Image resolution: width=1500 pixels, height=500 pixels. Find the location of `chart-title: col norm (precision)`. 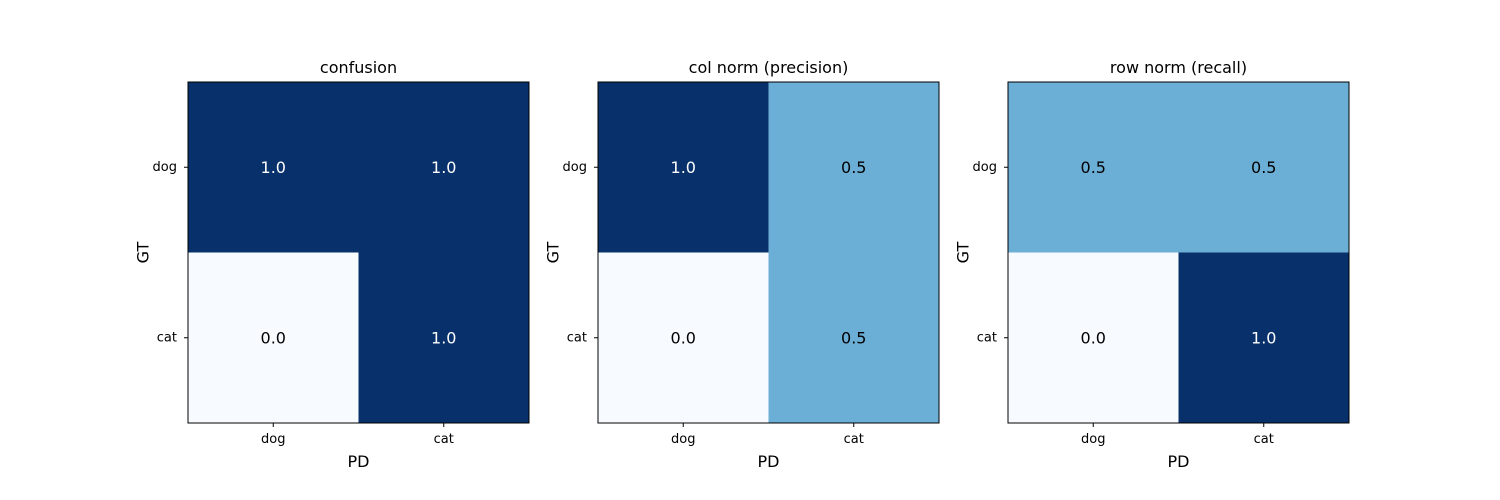

chart-title: col norm (precision) is located at coordinates (769, 67).